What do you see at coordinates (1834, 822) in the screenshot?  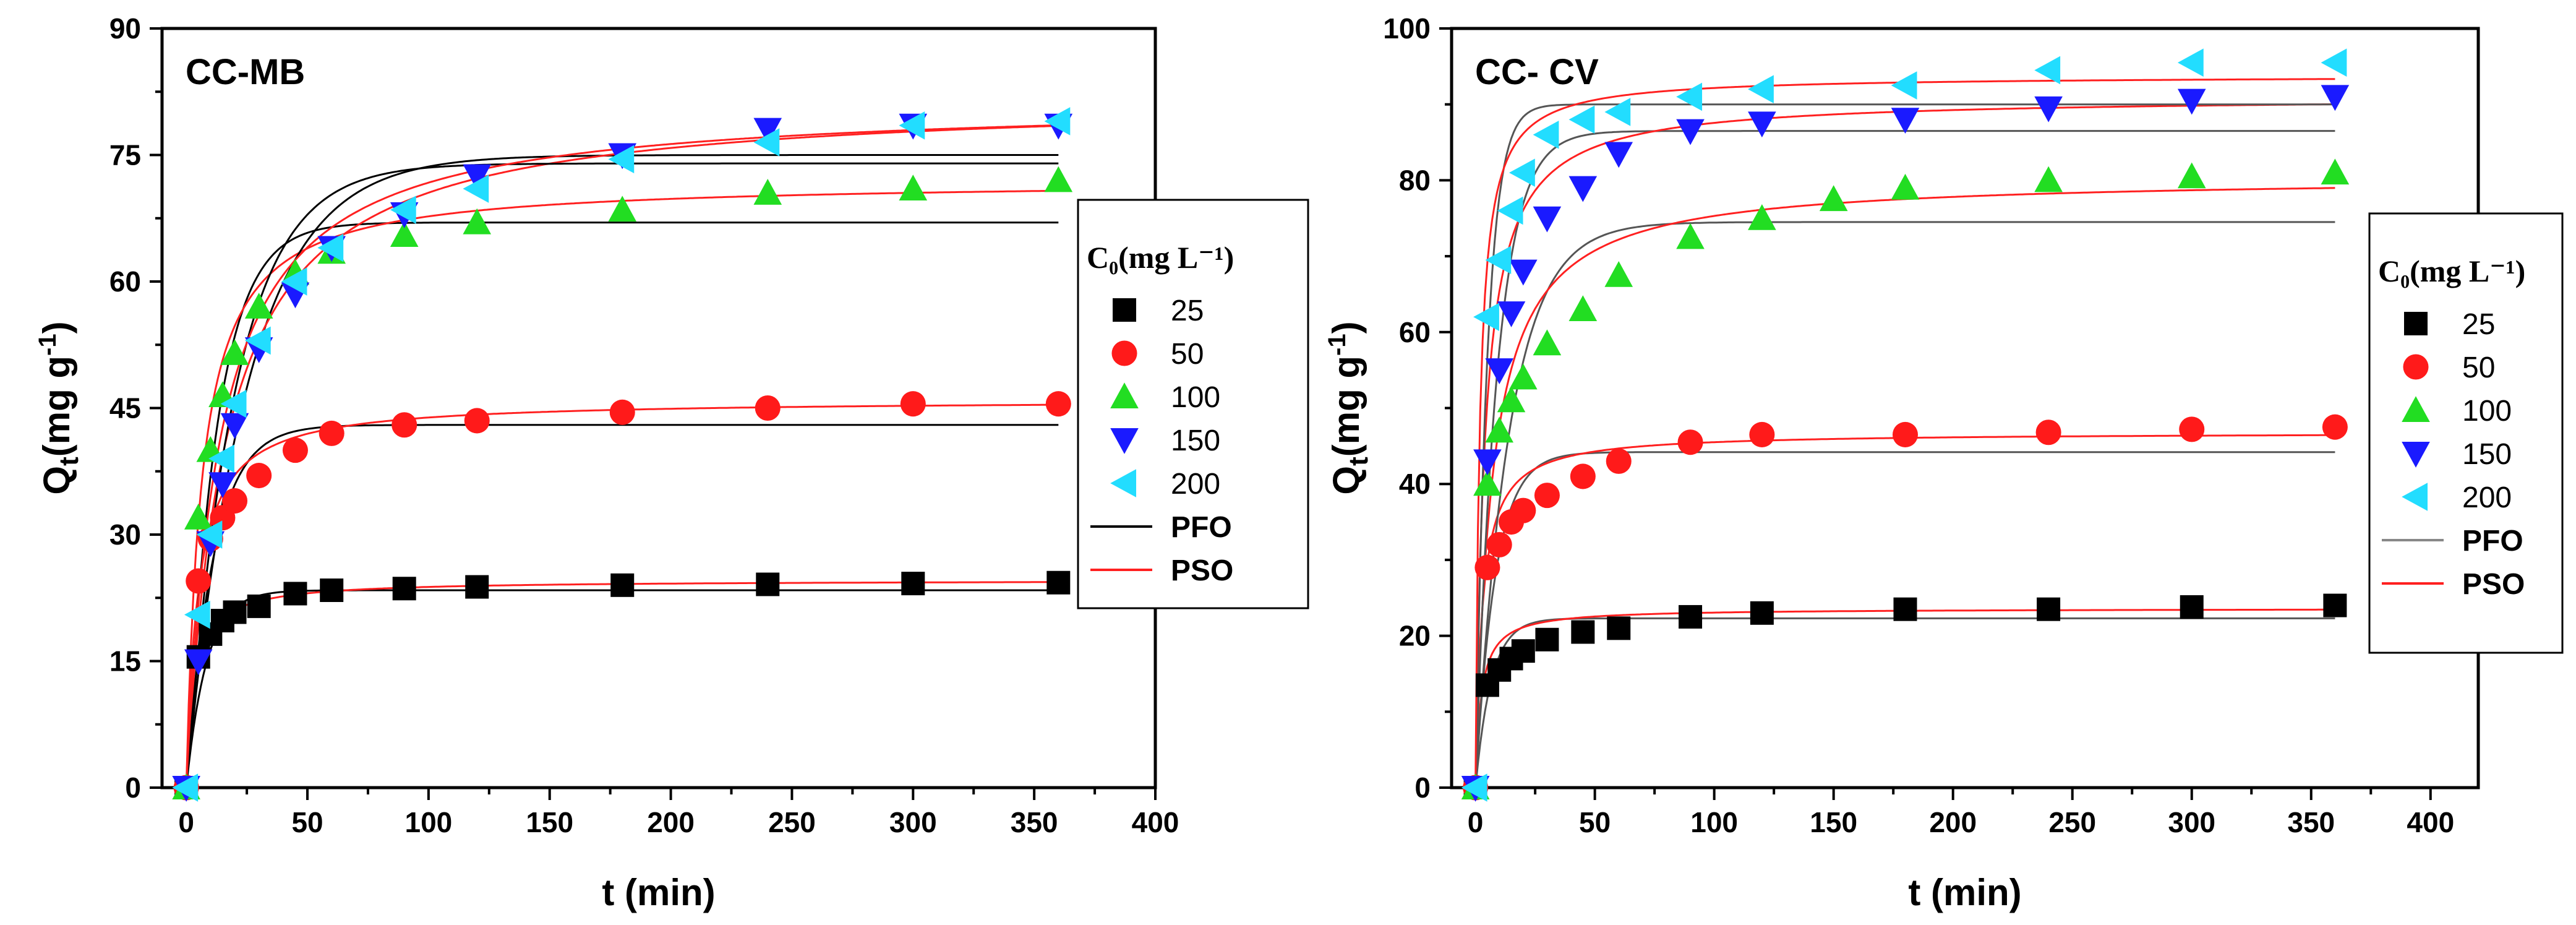 I see `x-tick-label: 150` at bounding box center [1834, 822].